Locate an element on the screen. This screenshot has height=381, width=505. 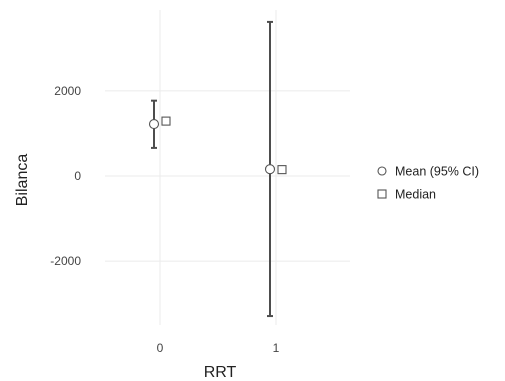
legend-square-marker is located at coordinates (382, 194).